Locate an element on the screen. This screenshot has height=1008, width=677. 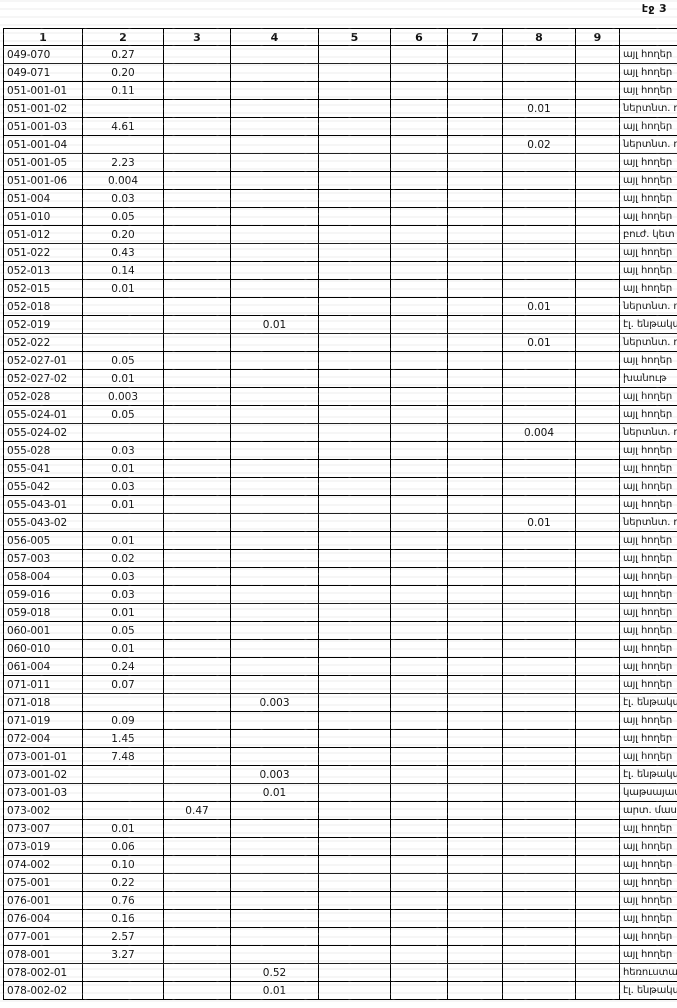
table-cell-col1: 055-024-02 is located at coordinates (43, 432).